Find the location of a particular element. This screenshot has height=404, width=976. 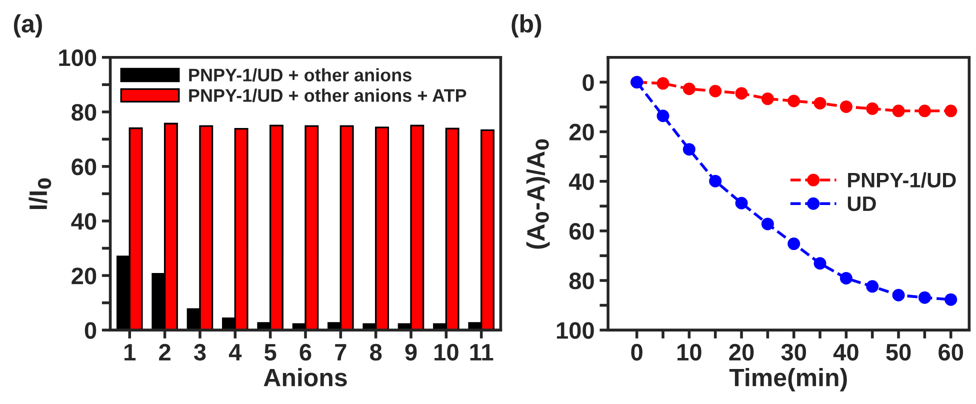

legend-label: PNPY-1/UD is located at coordinates (902, 180).